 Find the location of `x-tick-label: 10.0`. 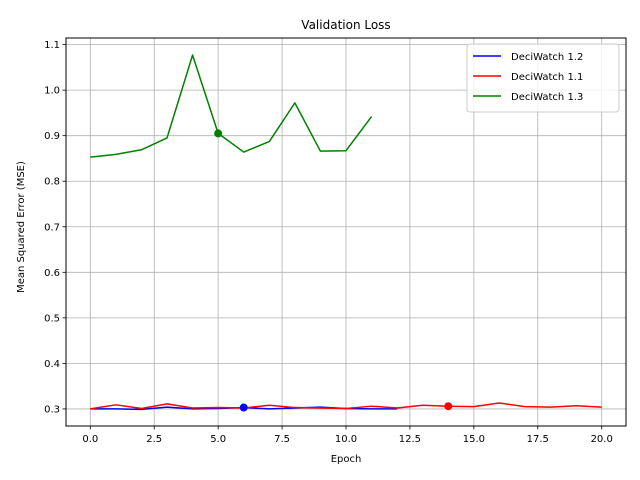

x-tick-label: 10.0 is located at coordinates (346, 439).